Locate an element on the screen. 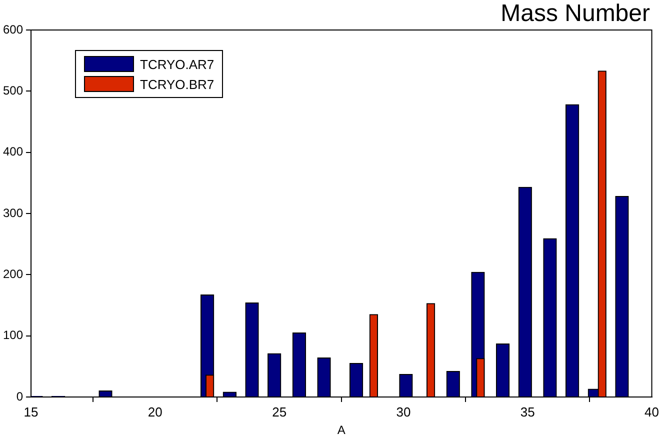 Image resolution: width=662 pixels, height=438 pixels. chart-title: Mass Number is located at coordinates (575, 14).